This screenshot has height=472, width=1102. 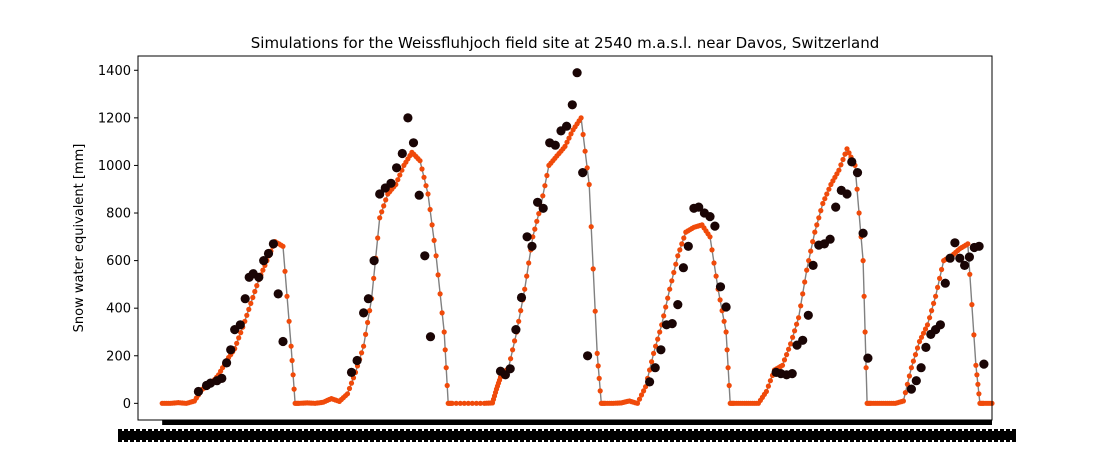 What do you see at coordinates (114, 166) in the screenshot?
I see `y-tick-label: 1000` at bounding box center [114, 166].